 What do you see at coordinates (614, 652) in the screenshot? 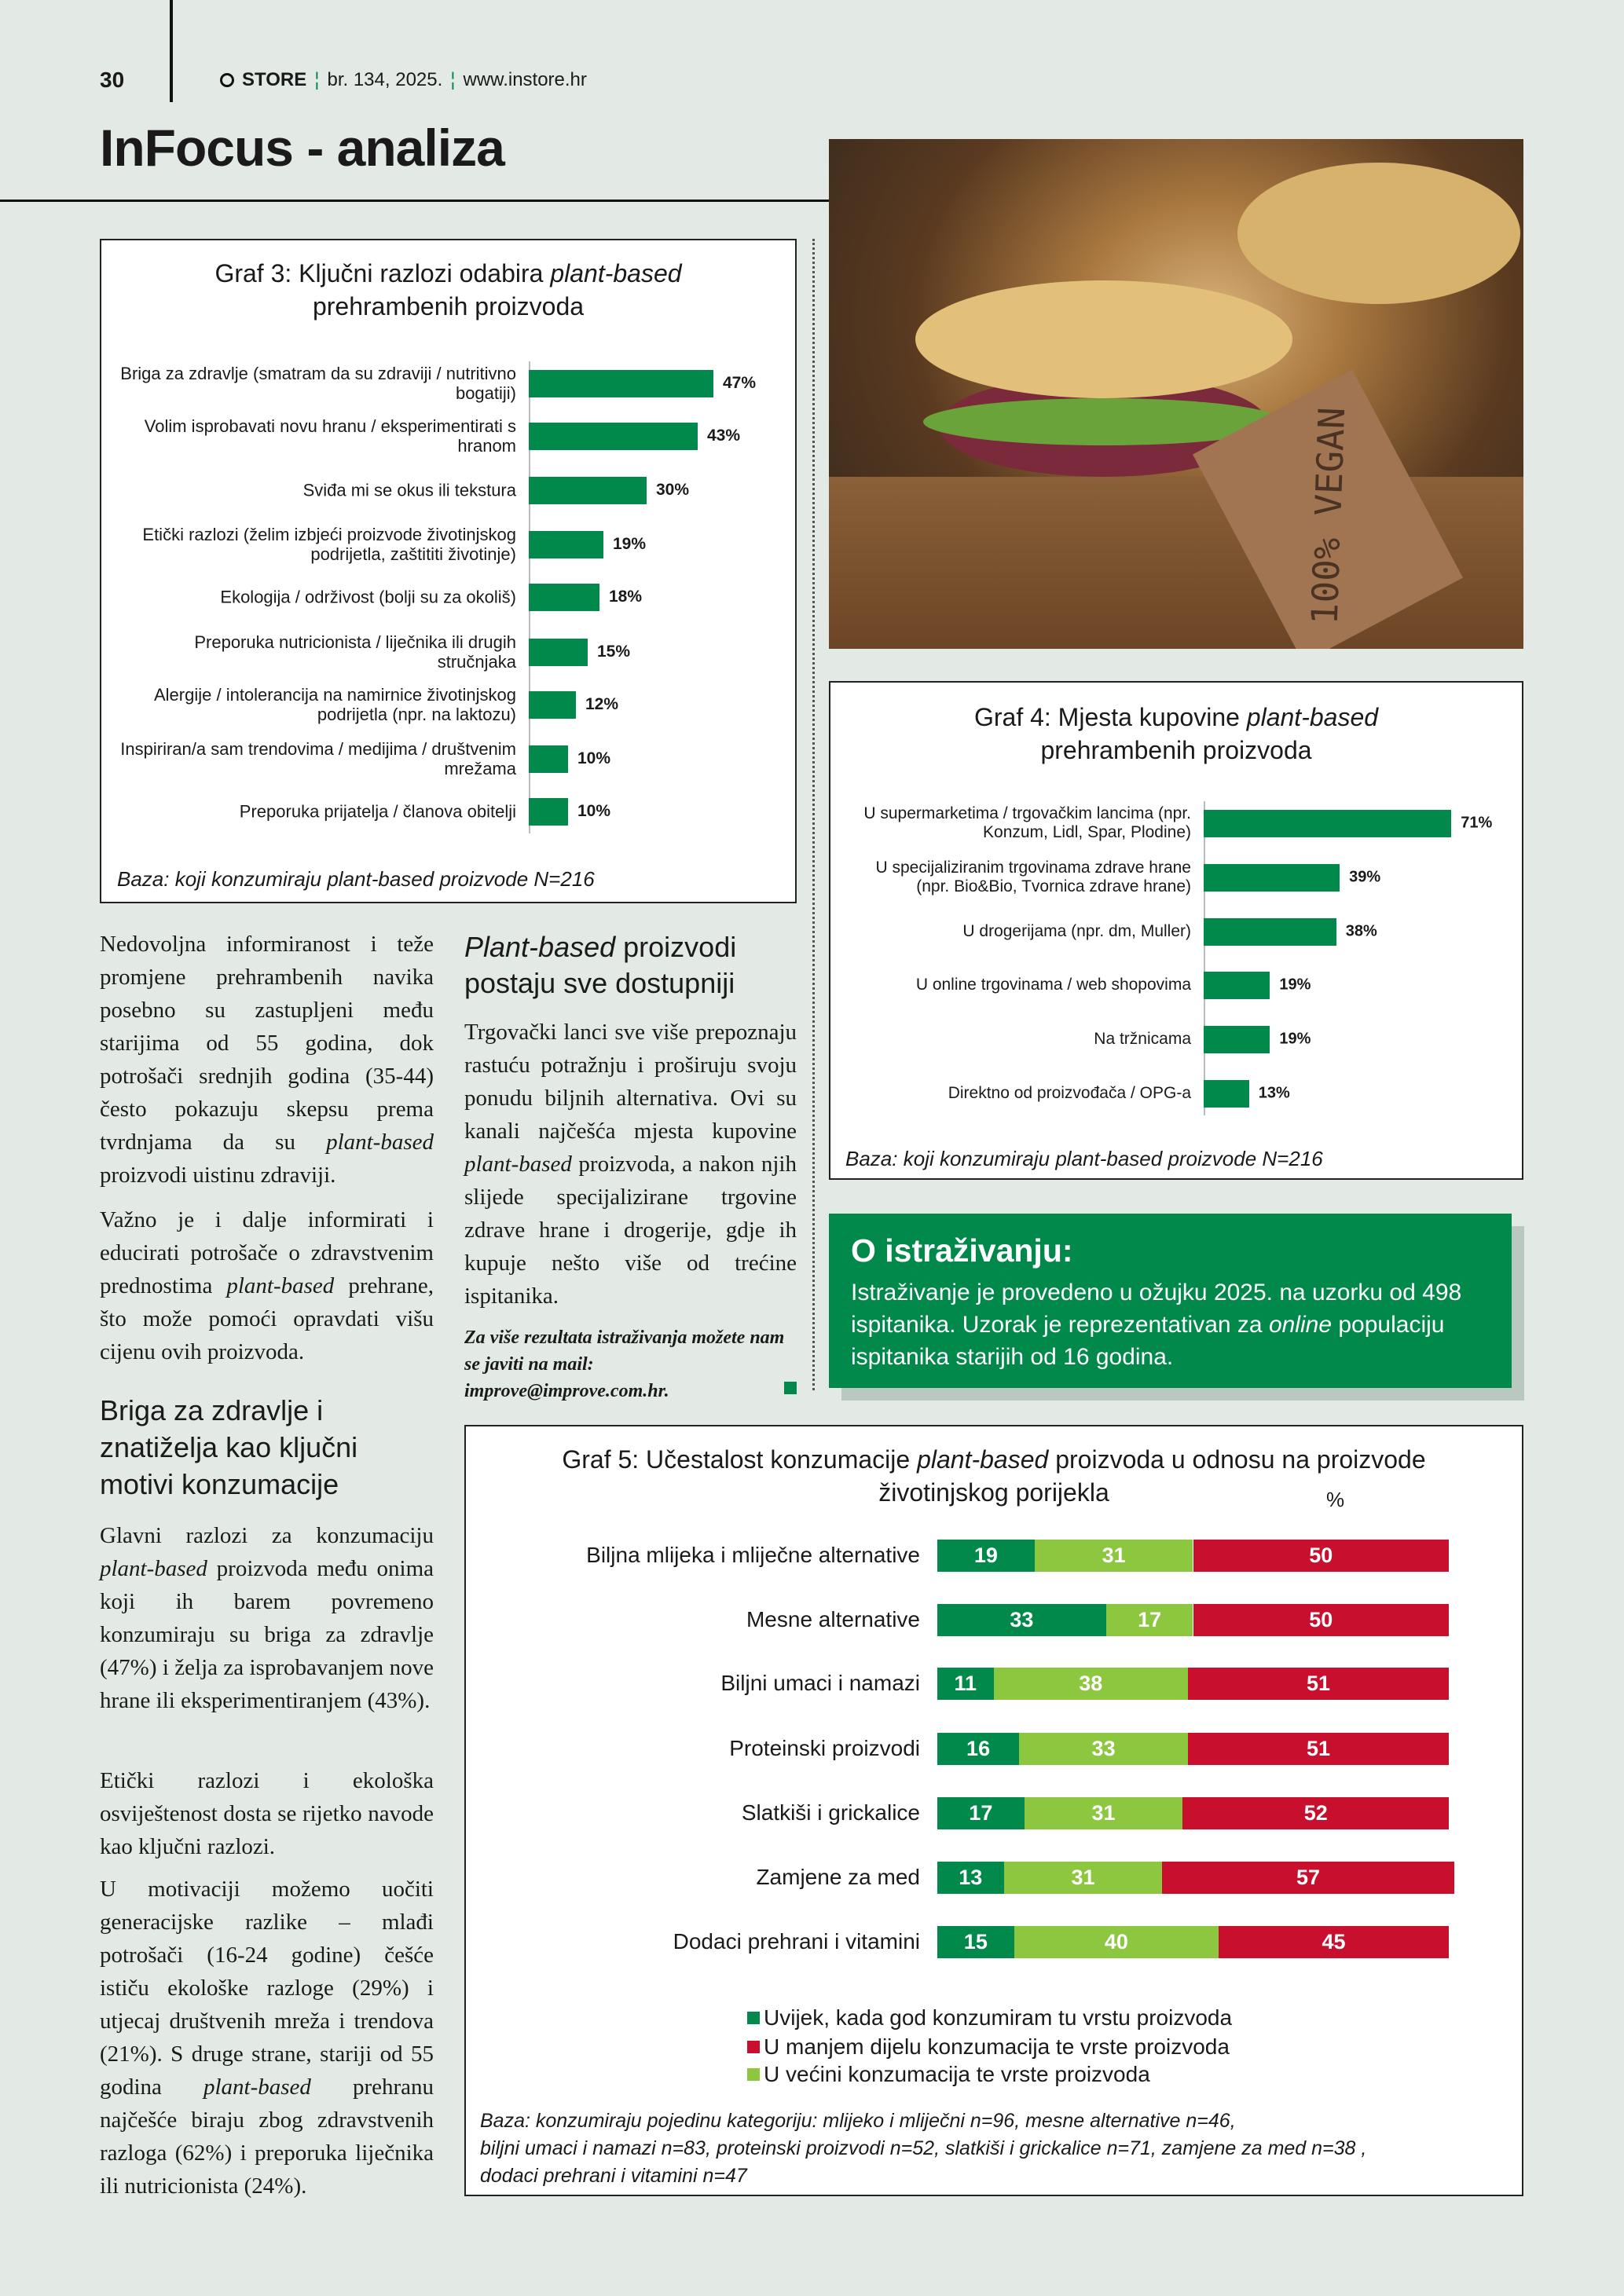
I see `value-label: 15%` at bounding box center [614, 652].